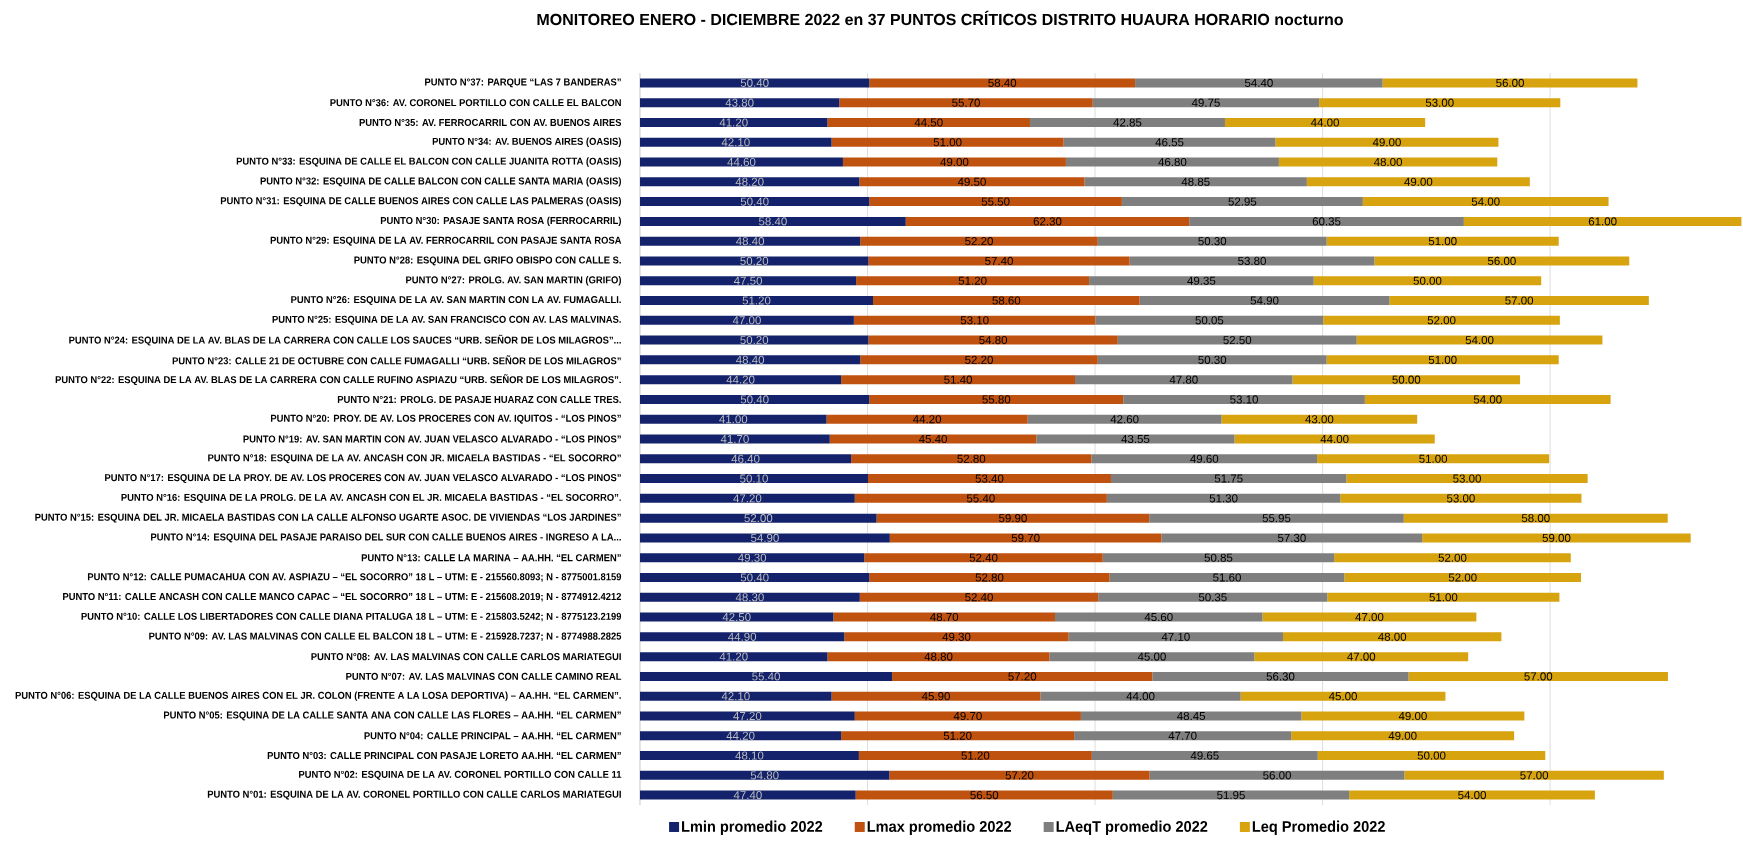 This screenshot has height=847, width=1743. I want to click on data-label: 54.90, so click(1264, 300).